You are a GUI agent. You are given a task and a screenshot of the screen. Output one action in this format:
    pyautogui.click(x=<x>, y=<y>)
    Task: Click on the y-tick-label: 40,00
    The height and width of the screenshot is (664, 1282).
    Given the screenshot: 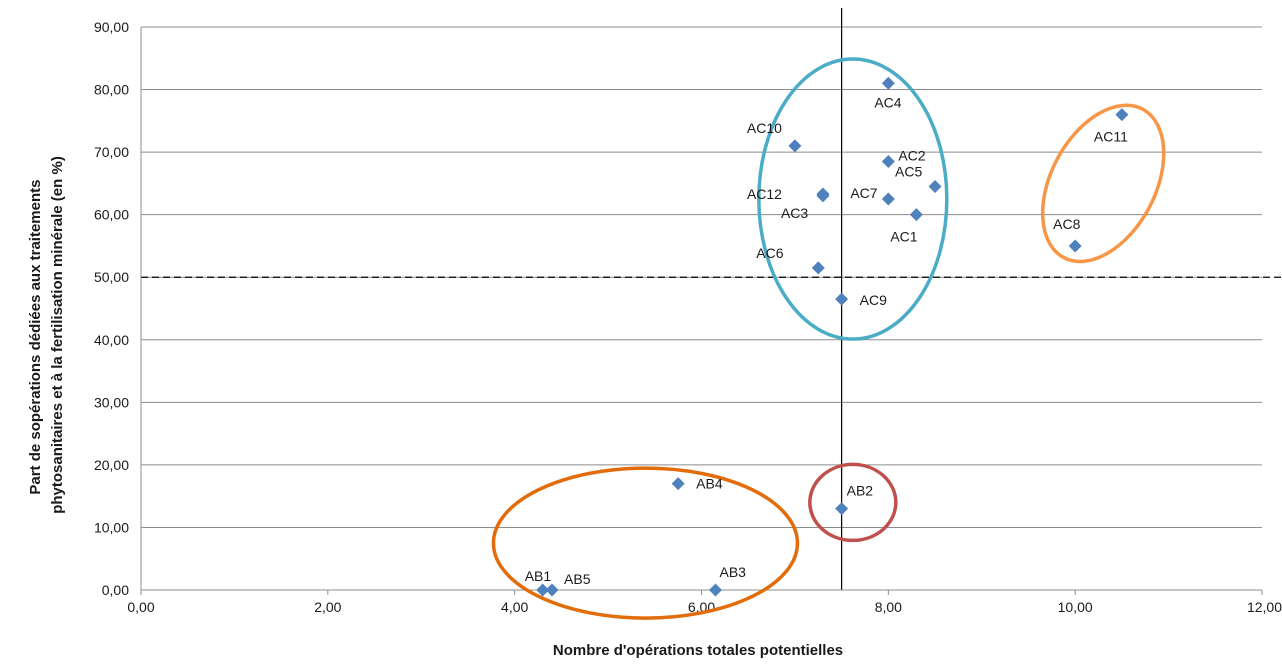 What is the action you would take?
    pyautogui.click(x=111, y=340)
    